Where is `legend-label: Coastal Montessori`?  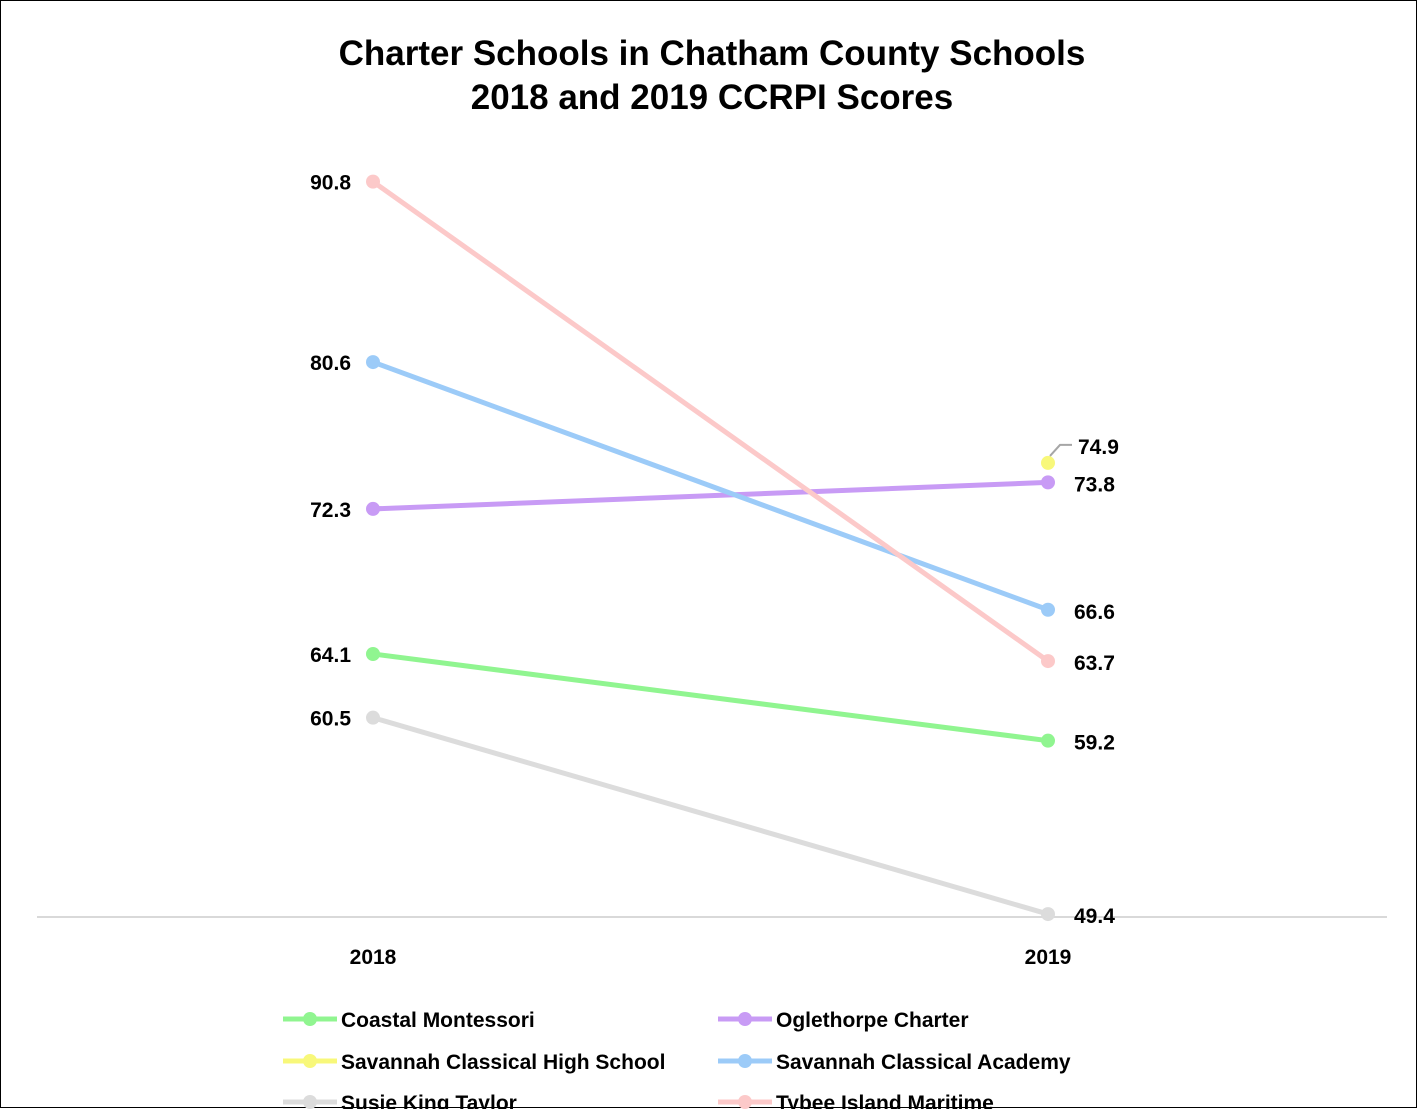 legend-label: Coastal Montessori is located at coordinates (438, 1020).